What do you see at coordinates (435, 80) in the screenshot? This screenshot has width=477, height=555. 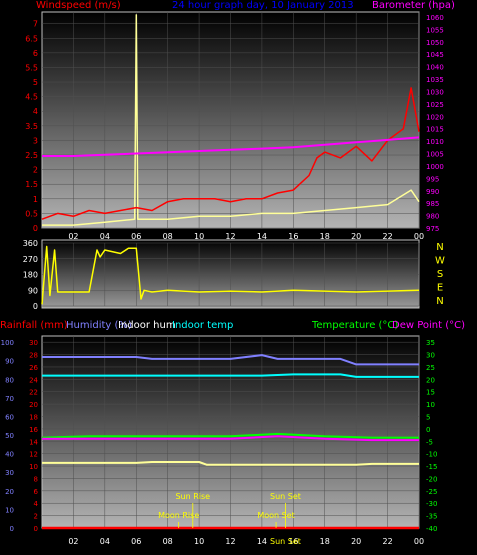 I see `barometer-tick-label: 1035` at bounding box center [435, 80].